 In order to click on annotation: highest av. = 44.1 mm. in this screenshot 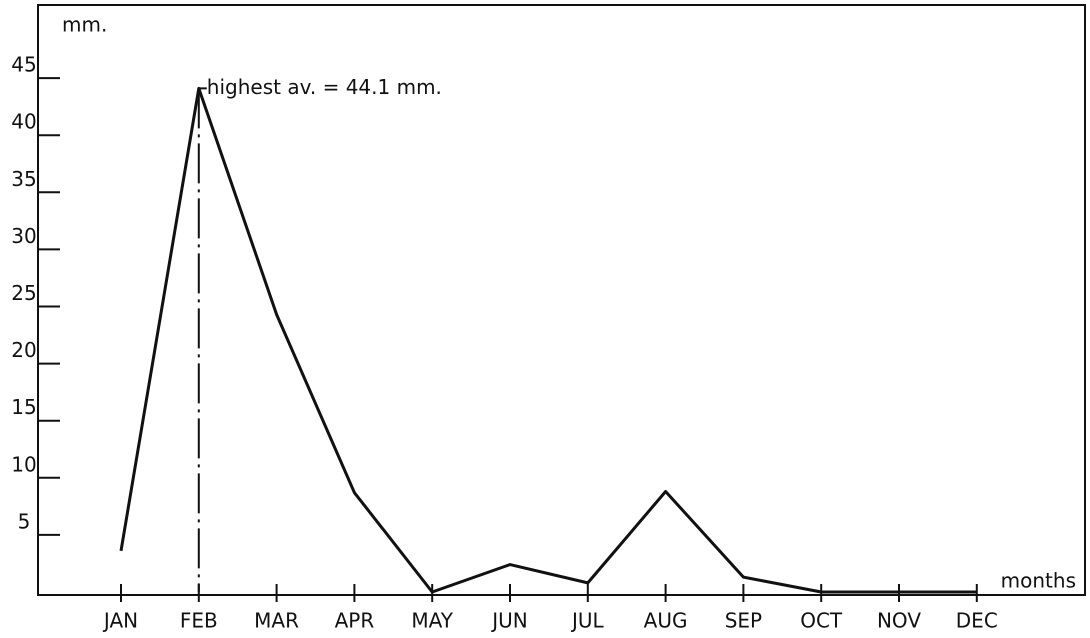, I will do `click(324, 87)`.